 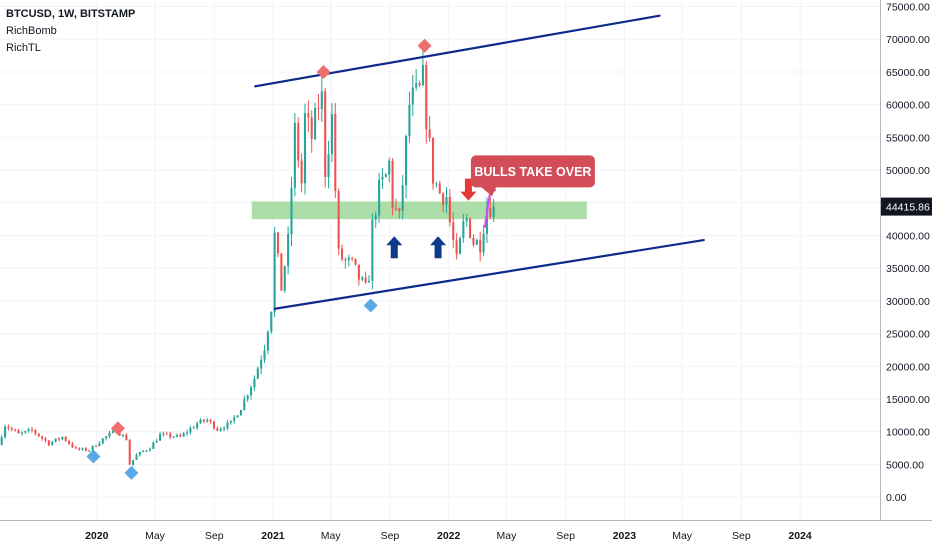 What do you see at coordinates (466, 535) in the screenshot?
I see `time-axis-background` at bounding box center [466, 535].